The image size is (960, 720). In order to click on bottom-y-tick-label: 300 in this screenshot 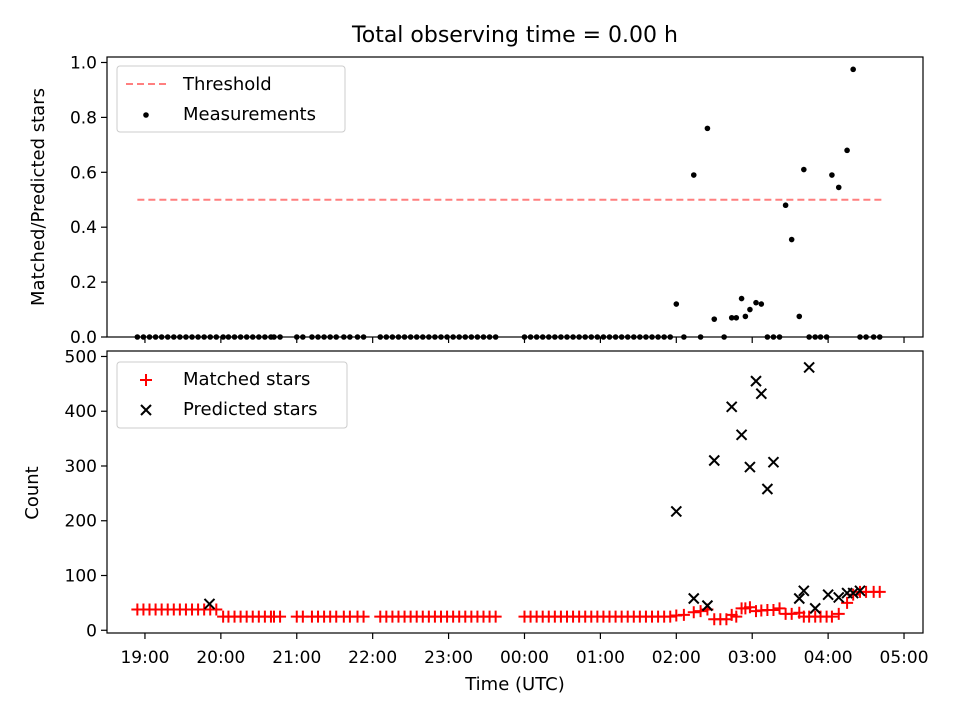, I will do `click(81, 467)`.